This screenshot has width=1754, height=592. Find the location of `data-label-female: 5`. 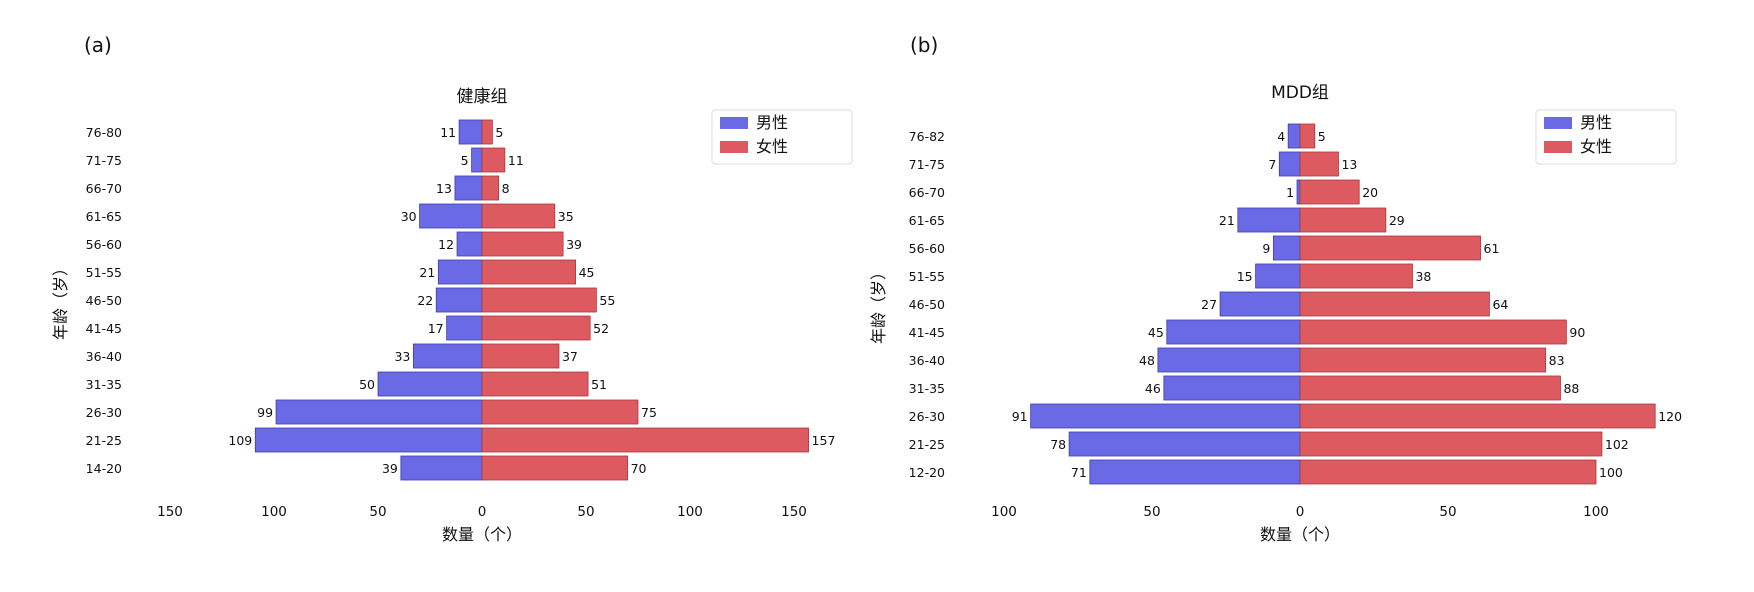

data-label-female: 5 is located at coordinates (1322, 136).